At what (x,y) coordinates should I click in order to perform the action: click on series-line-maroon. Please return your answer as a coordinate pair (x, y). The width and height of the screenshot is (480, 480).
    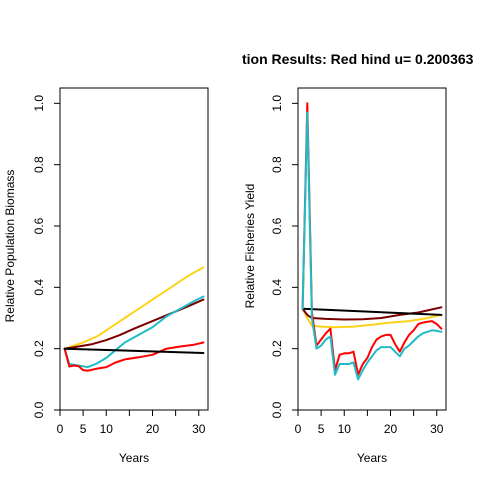
    Looking at the image, I should click on (372, 313).